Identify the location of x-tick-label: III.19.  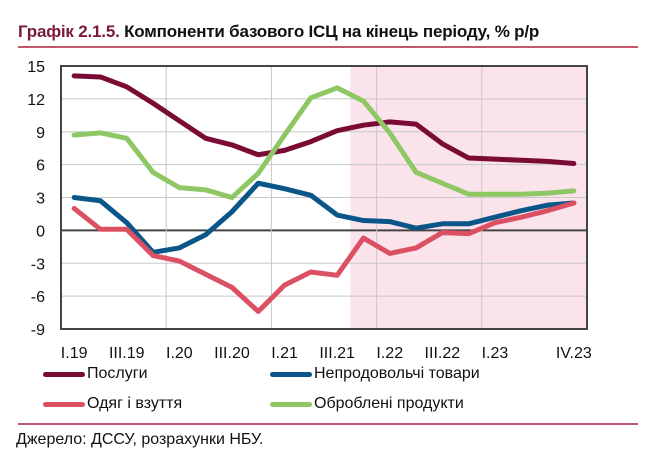
(127, 352).